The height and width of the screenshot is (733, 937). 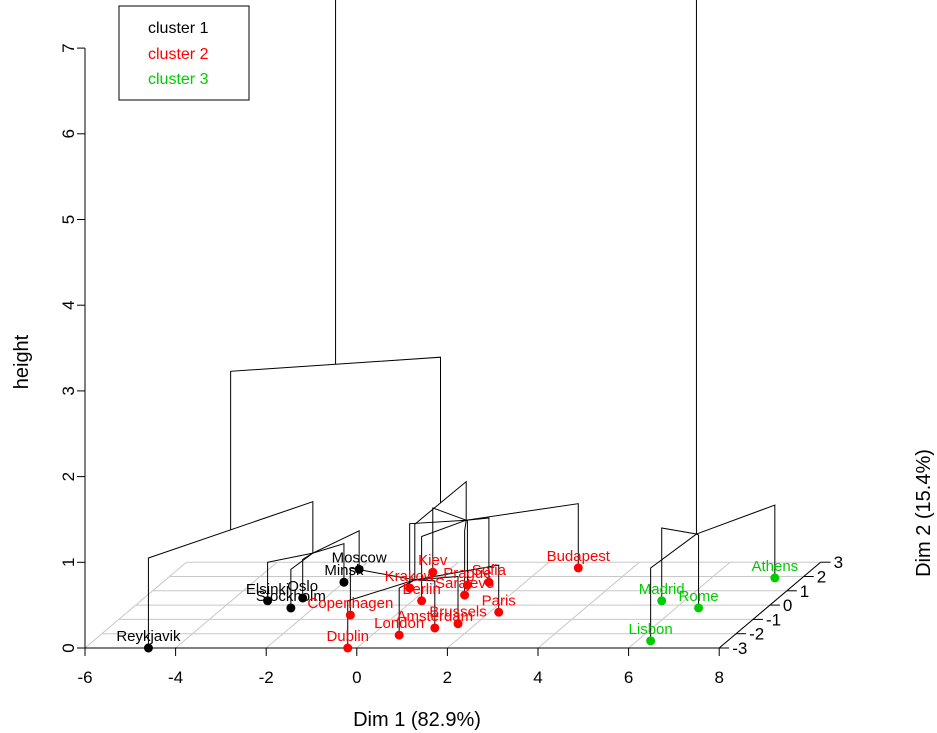 What do you see at coordinates (756, 634) in the screenshot?
I see `y-tick-label: -2` at bounding box center [756, 634].